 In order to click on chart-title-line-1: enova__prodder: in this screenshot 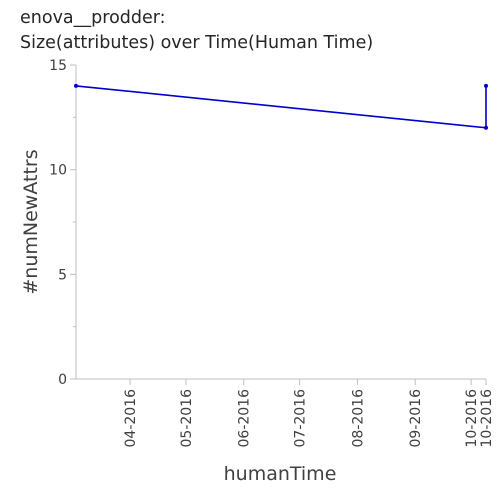, I will do `click(93, 18)`.